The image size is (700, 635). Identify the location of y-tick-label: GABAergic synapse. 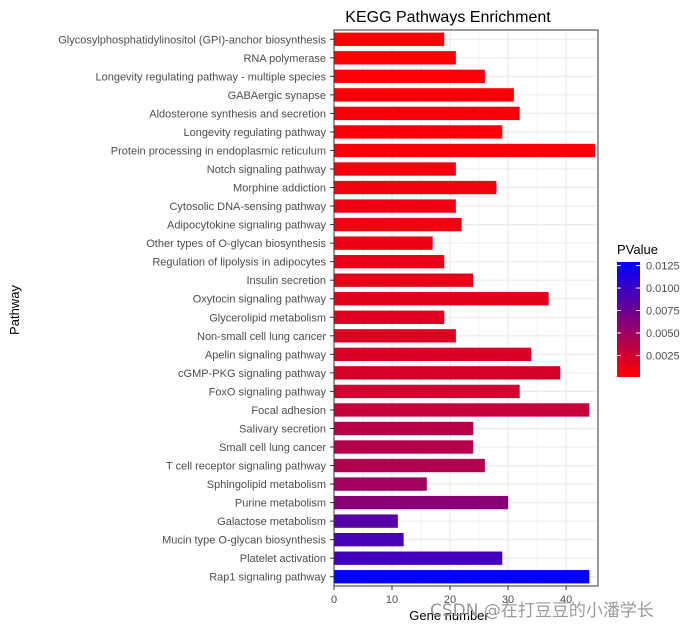
(277, 96).